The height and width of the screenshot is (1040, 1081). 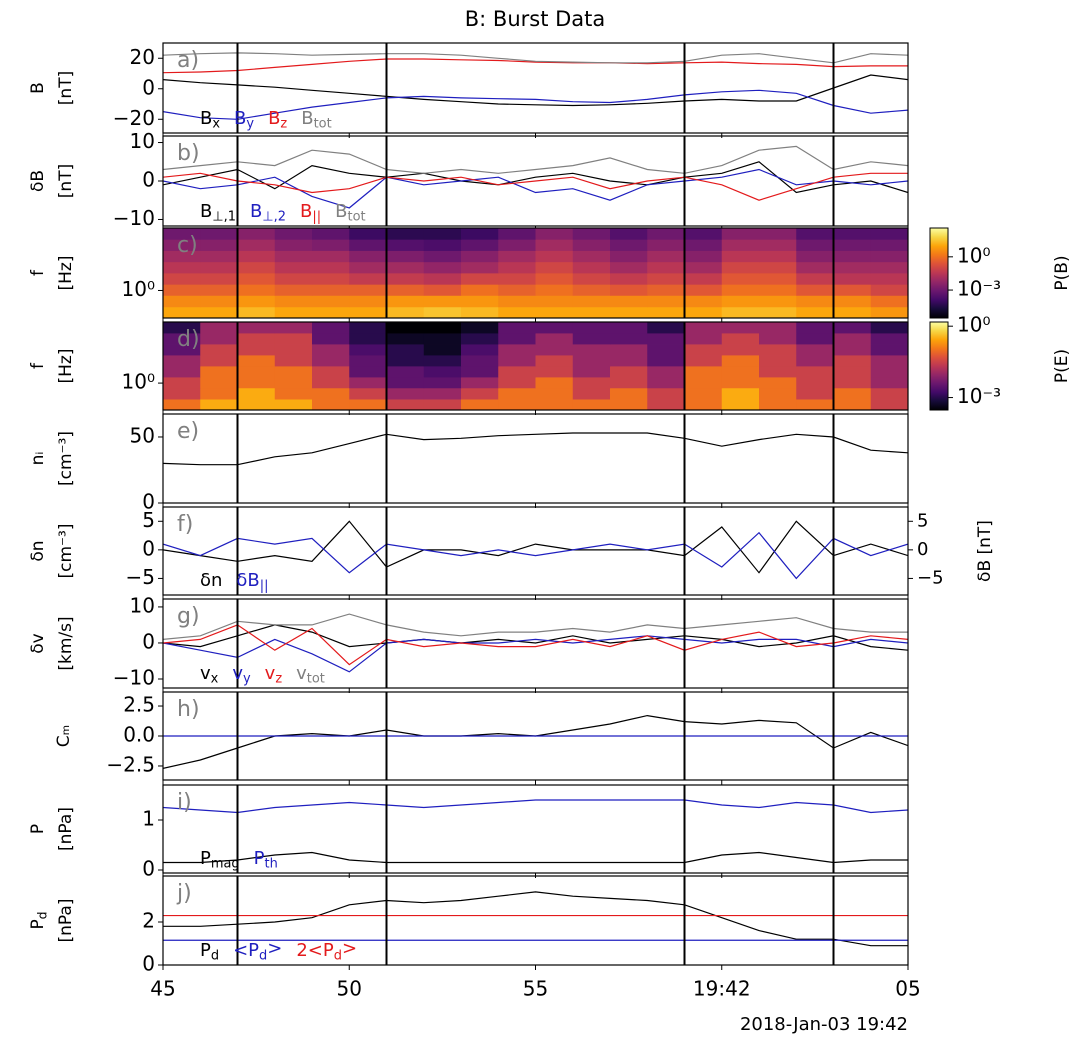 I want to click on y-tick-label: −5, so click(x=140, y=577).